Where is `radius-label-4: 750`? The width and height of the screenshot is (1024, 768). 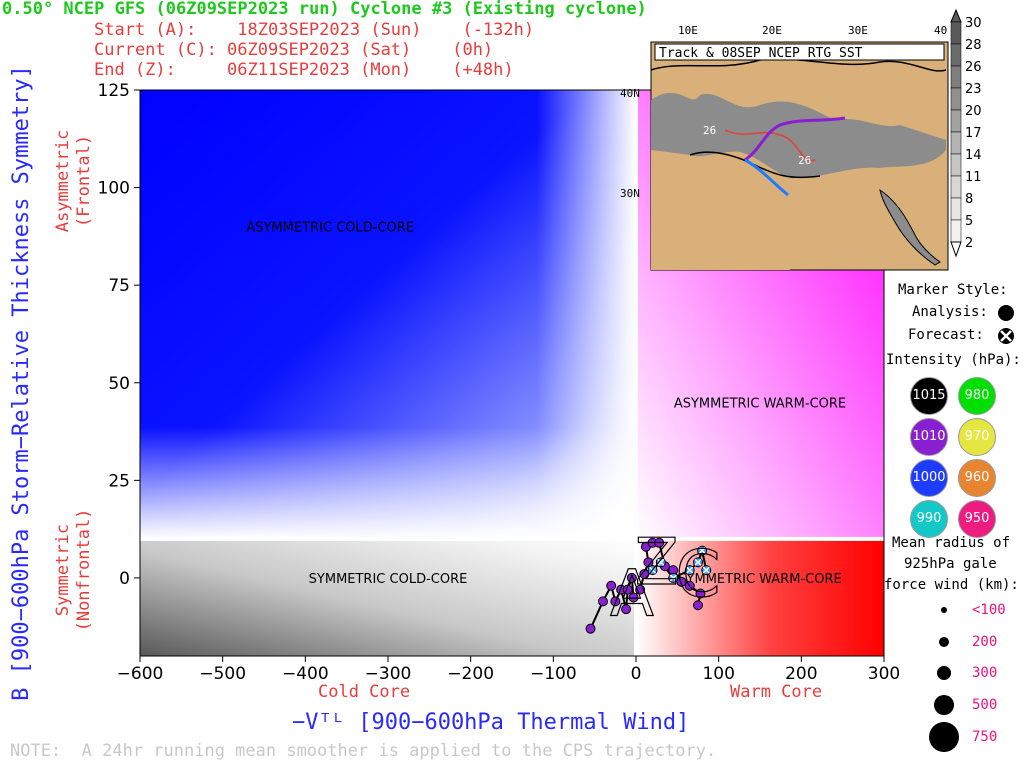
radius-label-4: 750 is located at coordinates (985, 737).